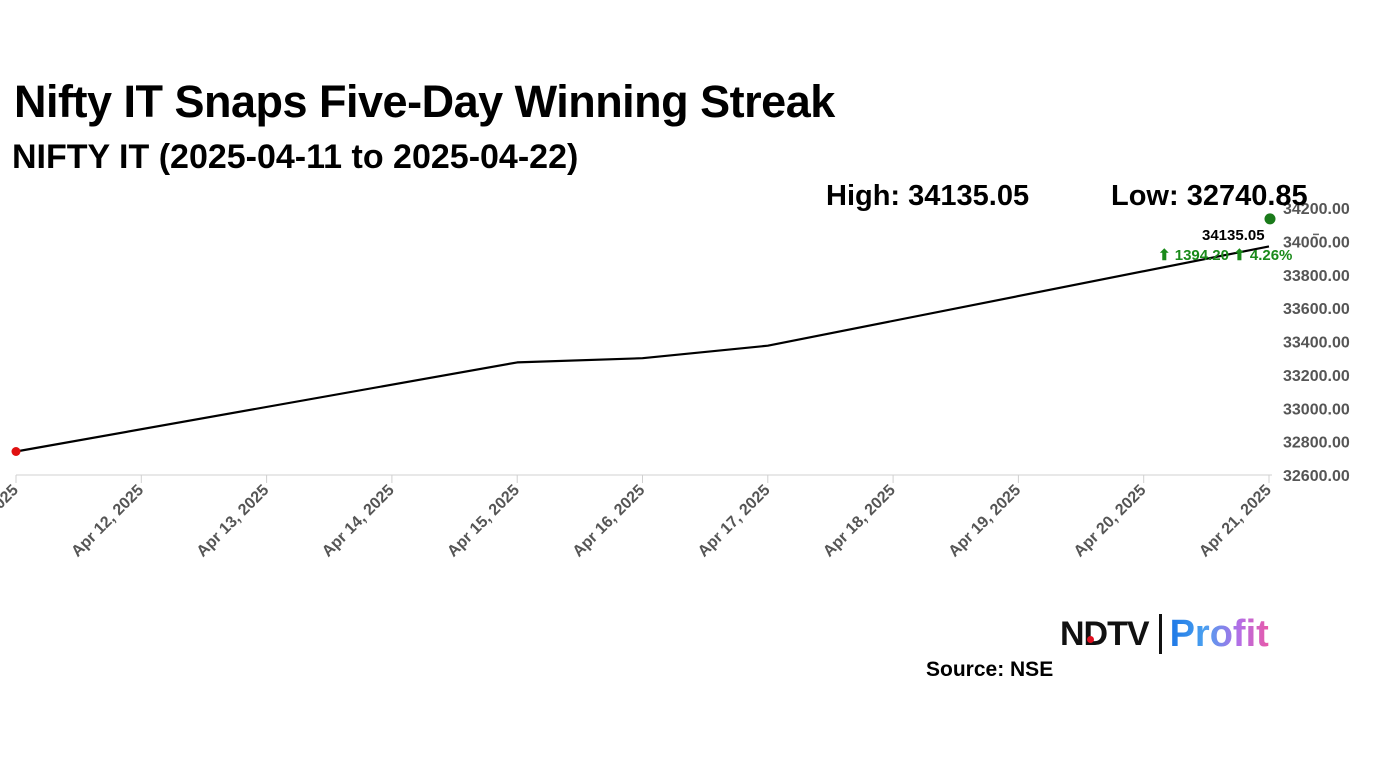 Image resolution: width=1382 pixels, height=777 pixels. Describe the element at coordinates (1316, 309) in the screenshot. I see `y-tick-label: 33600.00` at that location.